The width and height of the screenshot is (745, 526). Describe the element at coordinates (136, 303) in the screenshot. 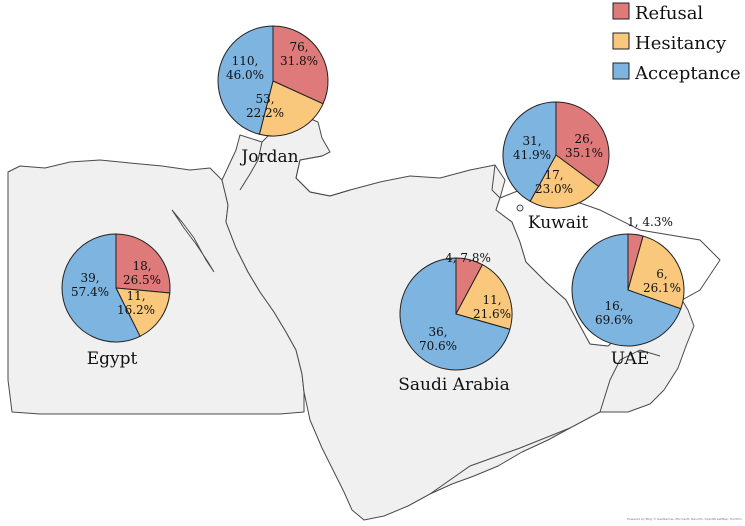

I see `pie-label-egypt-hesitancy: 11, 16.2%` at that location.